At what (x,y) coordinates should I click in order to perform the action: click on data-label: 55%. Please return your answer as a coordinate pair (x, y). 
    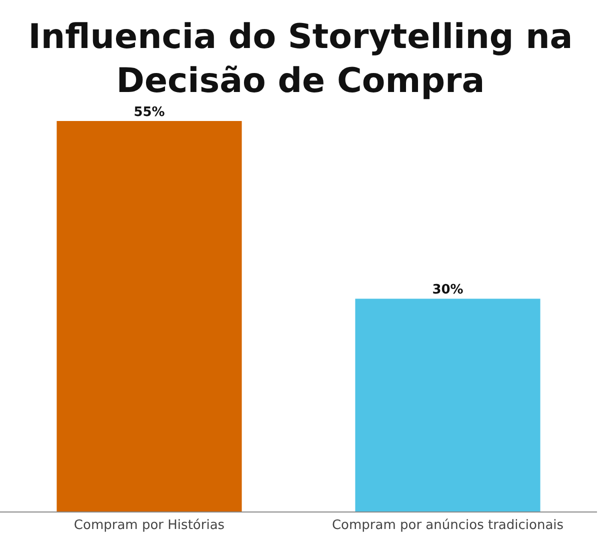
    Looking at the image, I should click on (149, 112).